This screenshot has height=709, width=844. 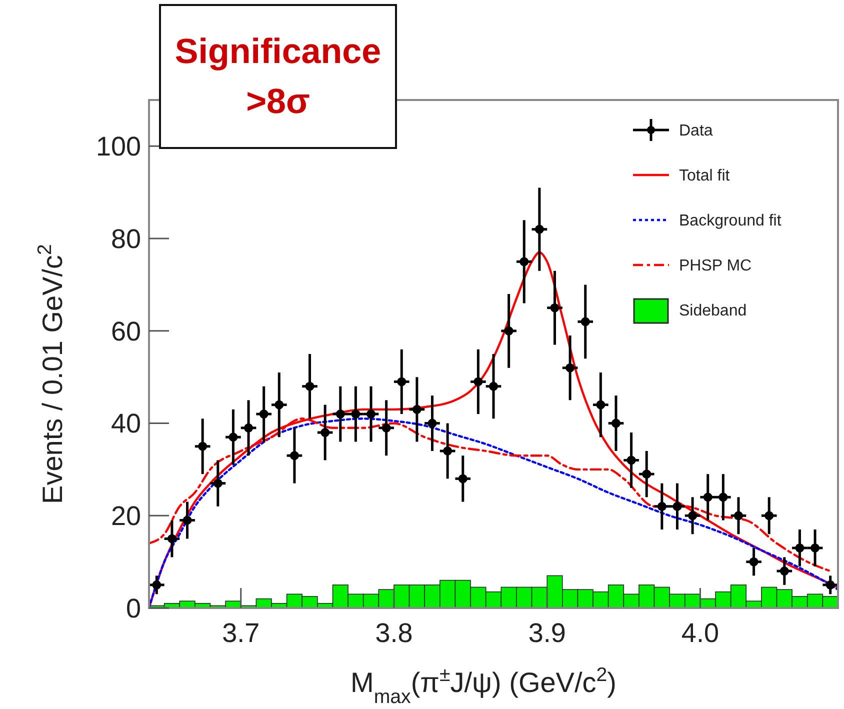 I want to click on x-tick-label: 3.8, so click(x=394, y=633).